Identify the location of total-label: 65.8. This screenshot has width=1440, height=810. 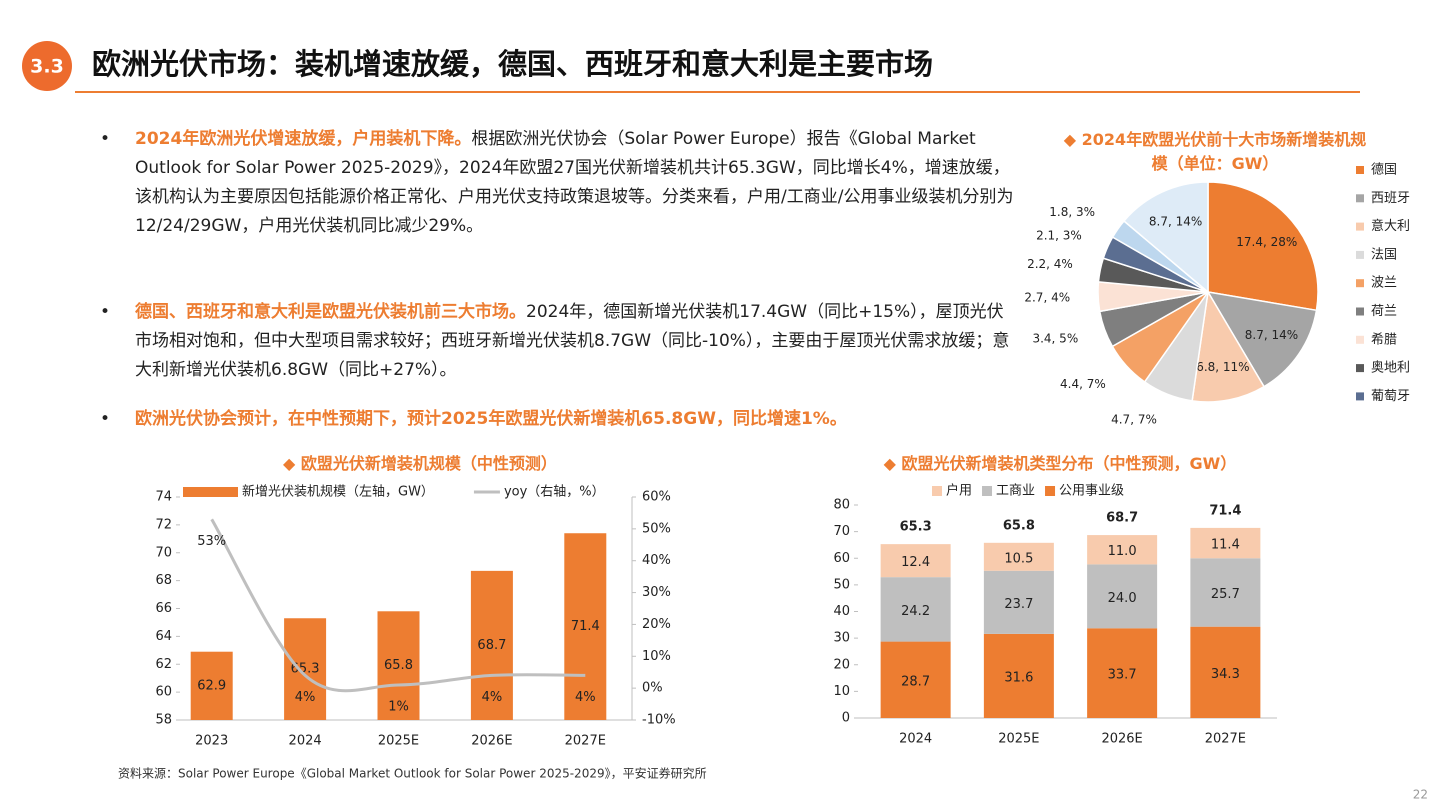
(1019, 525).